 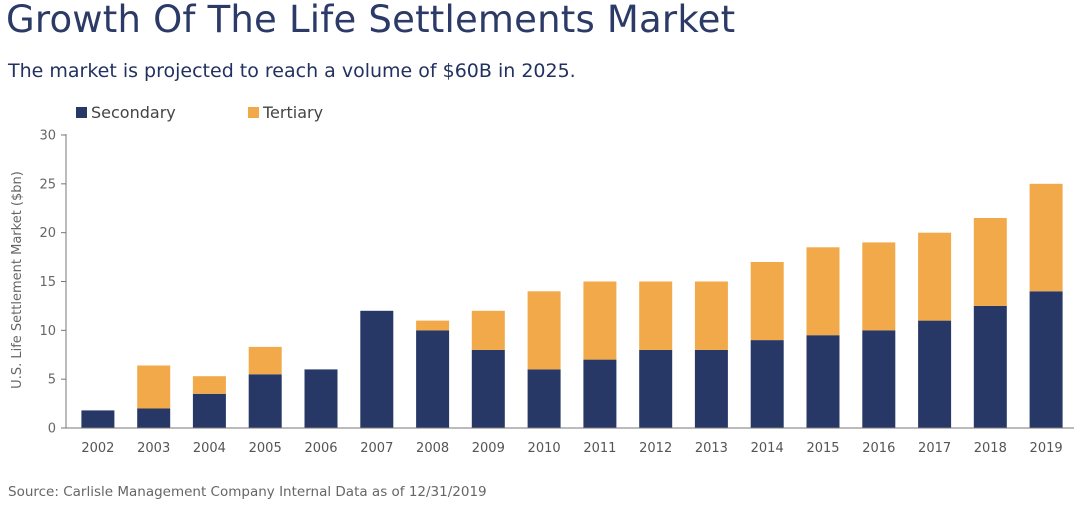 What do you see at coordinates (823, 291) in the screenshot?
I see `bar-tertiary-2015` at bounding box center [823, 291].